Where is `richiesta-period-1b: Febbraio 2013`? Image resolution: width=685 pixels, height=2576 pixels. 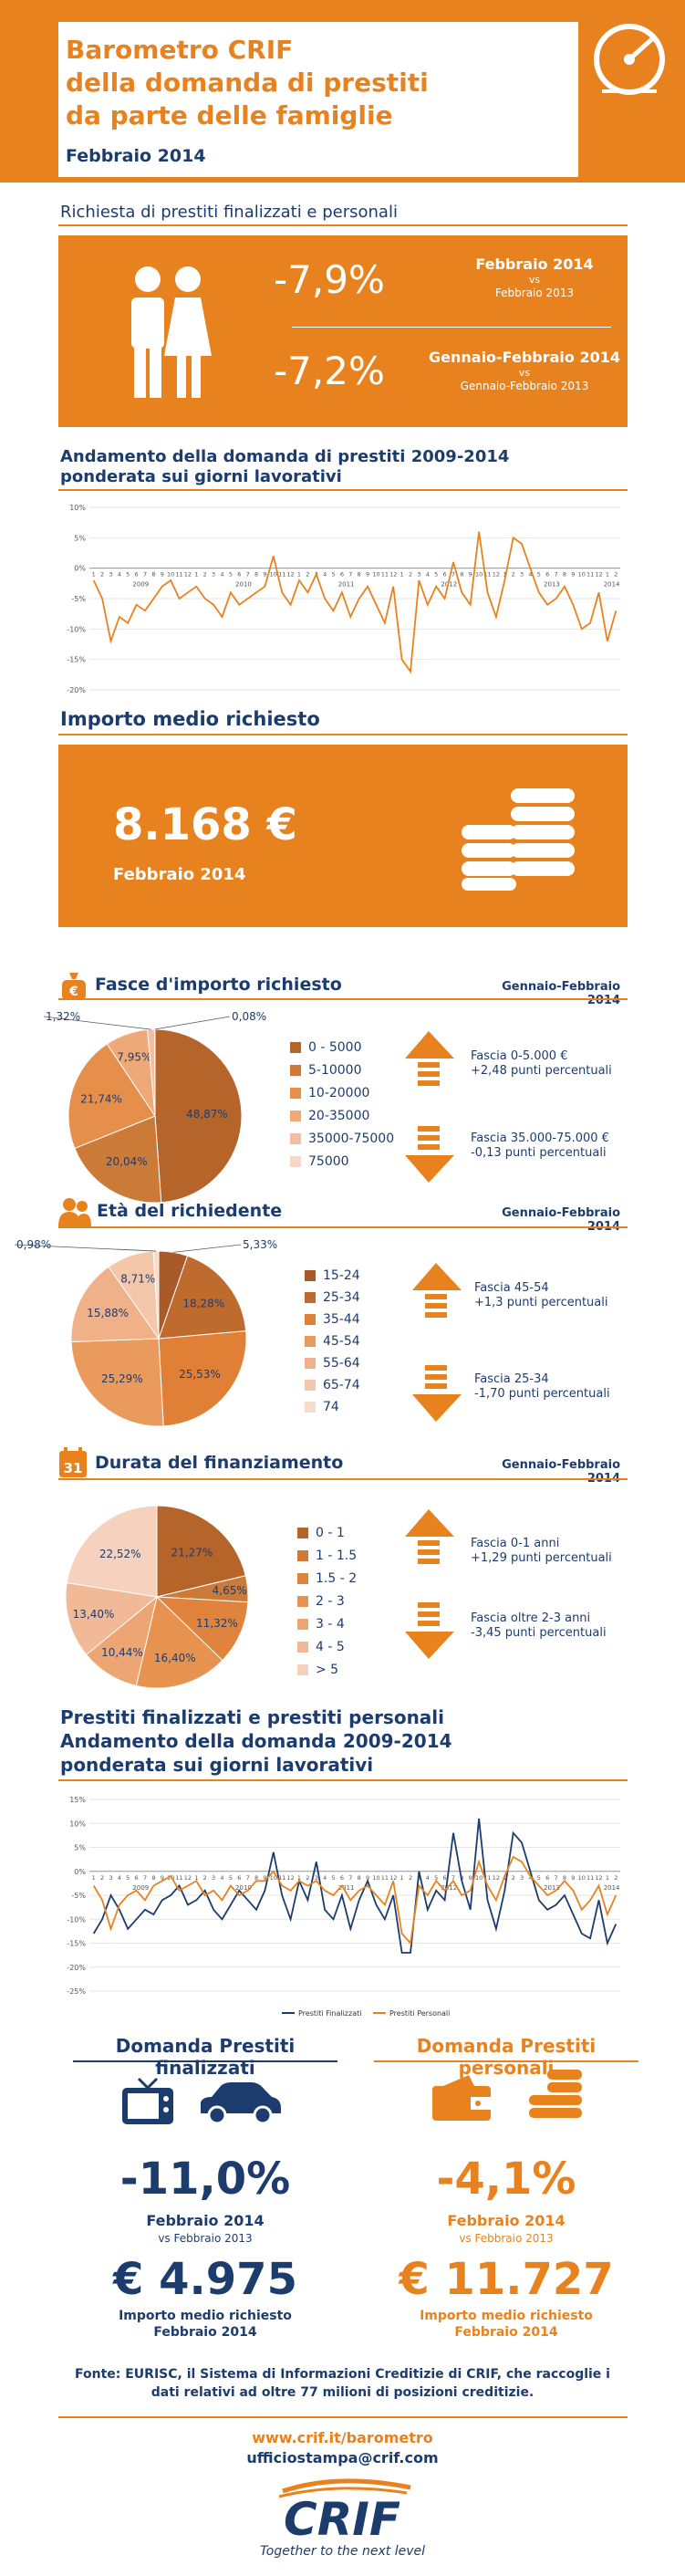
richiesta-period-1b: Febbraio 2013 is located at coordinates (534, 293).